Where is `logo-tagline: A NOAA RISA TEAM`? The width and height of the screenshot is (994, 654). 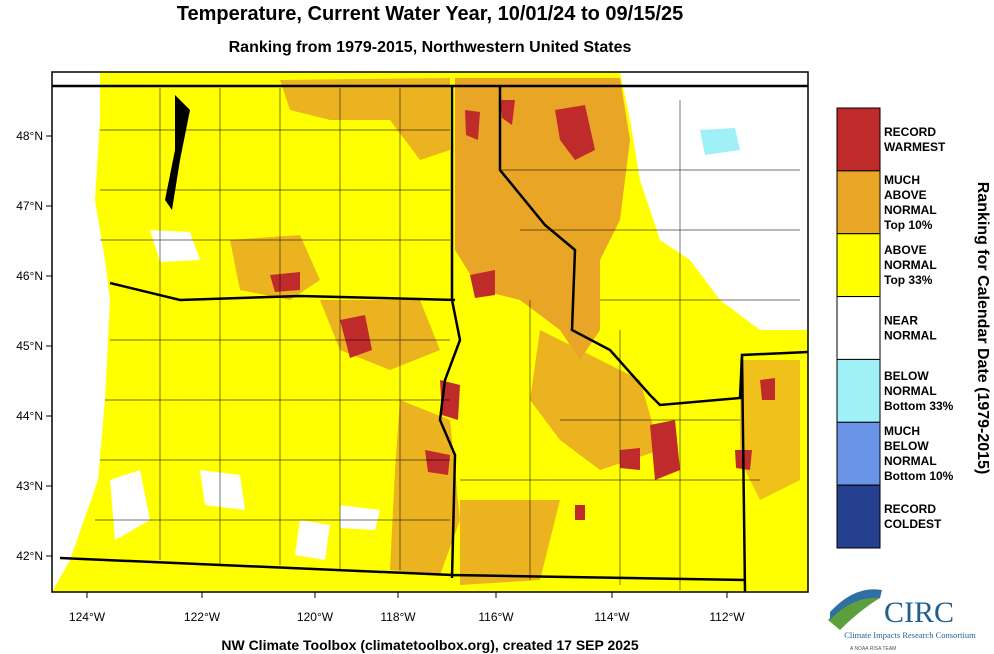 logo-tagline: A NOAA RISA TEAM is located at coordinates (873, 649).